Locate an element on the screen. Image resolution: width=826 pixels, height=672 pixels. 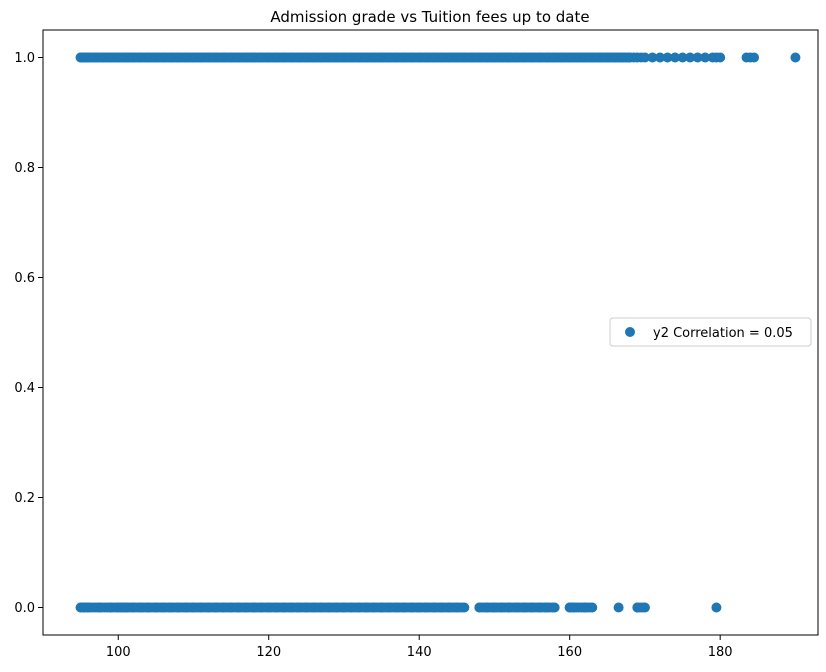
x-axis: 100 120 140 160 180 is located at coordinates (419, 647).